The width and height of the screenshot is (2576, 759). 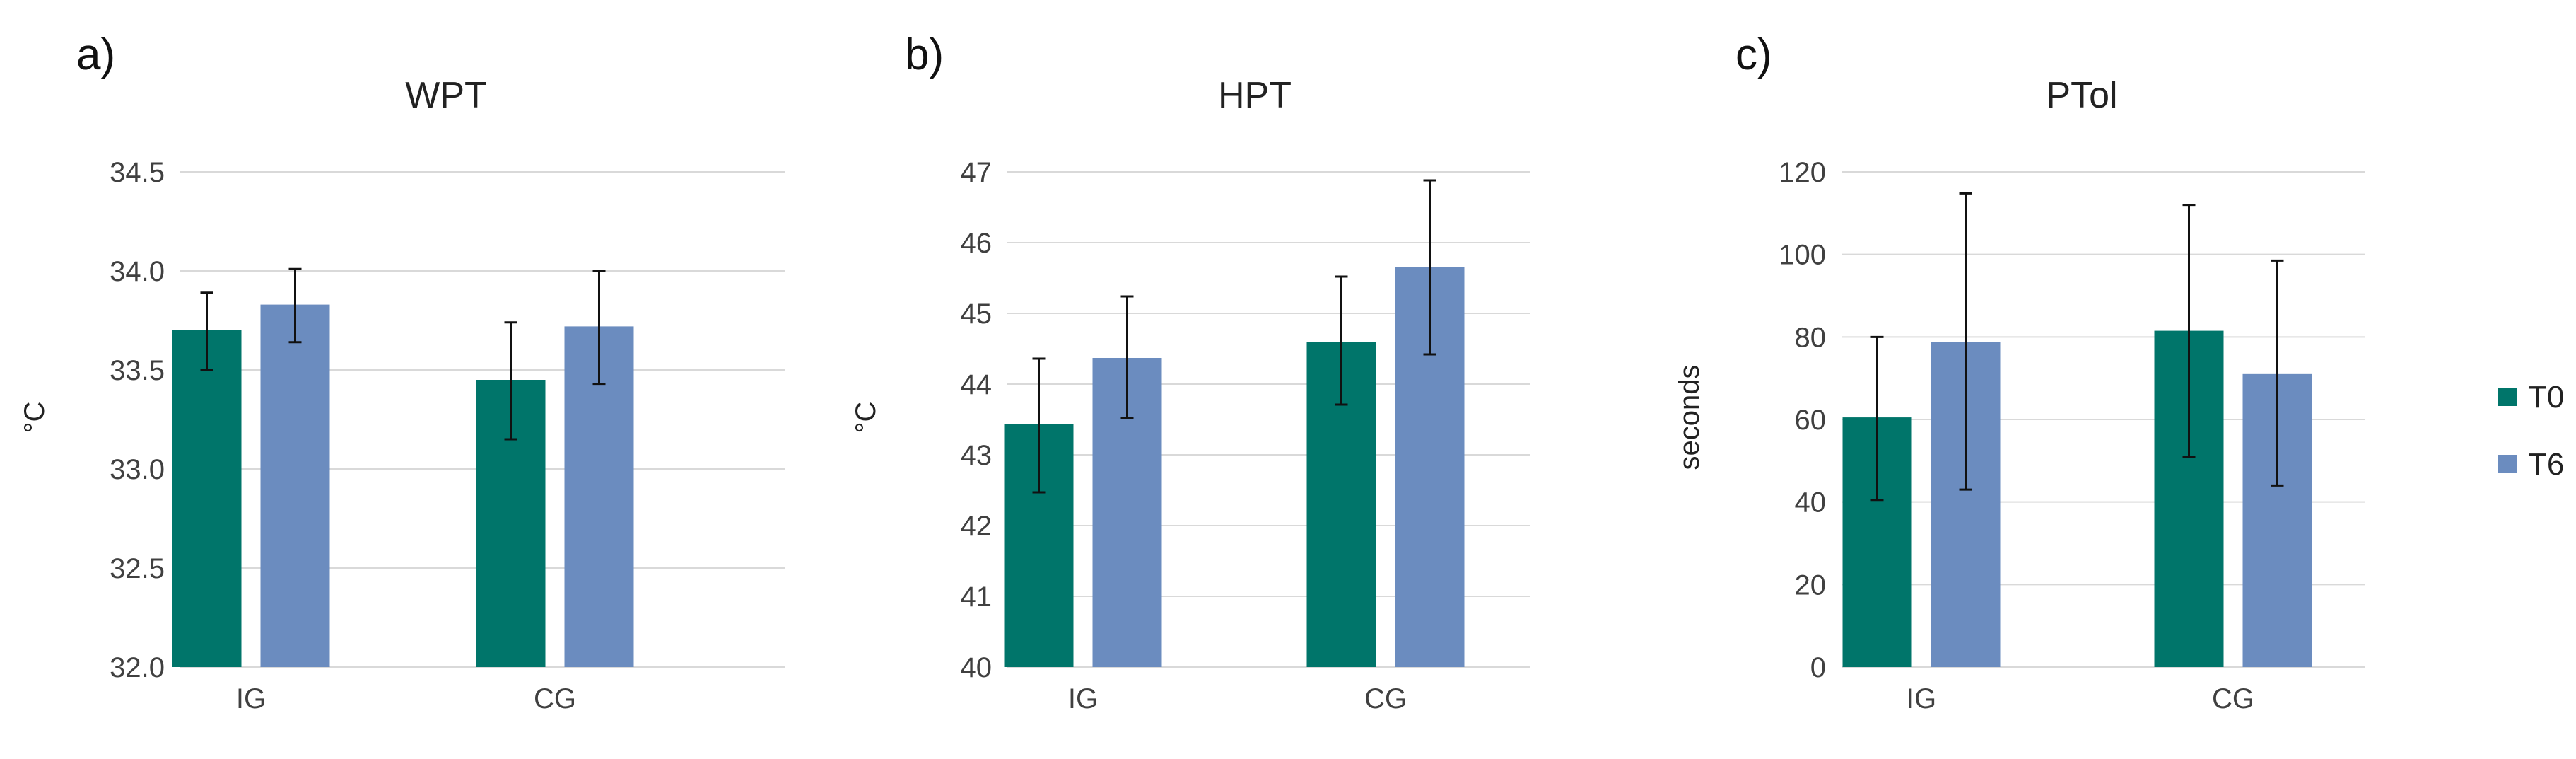 I want to click on y-axis-label-b: °C, so click(x=866, y=418).